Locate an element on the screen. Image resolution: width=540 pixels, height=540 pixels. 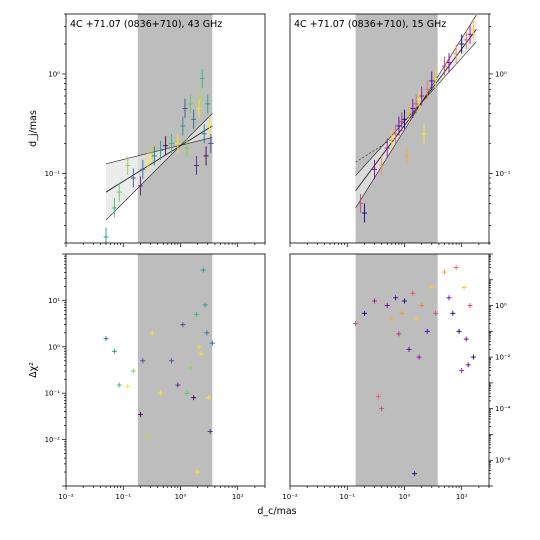
fit-line-lower is located at coordinates (159, 167).